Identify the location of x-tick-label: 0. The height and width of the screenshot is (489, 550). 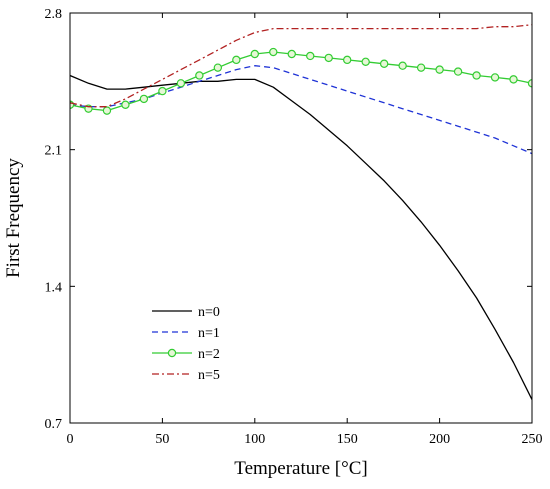
(70, 439).